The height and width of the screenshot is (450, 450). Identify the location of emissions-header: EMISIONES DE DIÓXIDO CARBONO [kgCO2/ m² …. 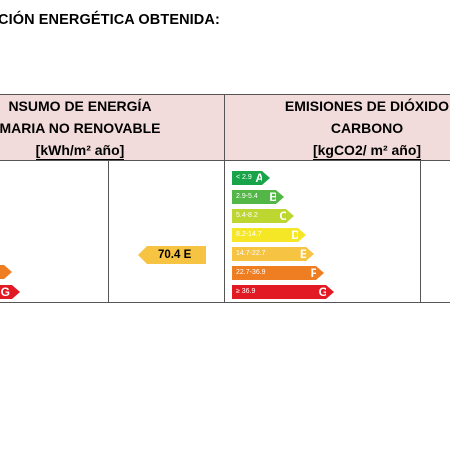
(356, 128).